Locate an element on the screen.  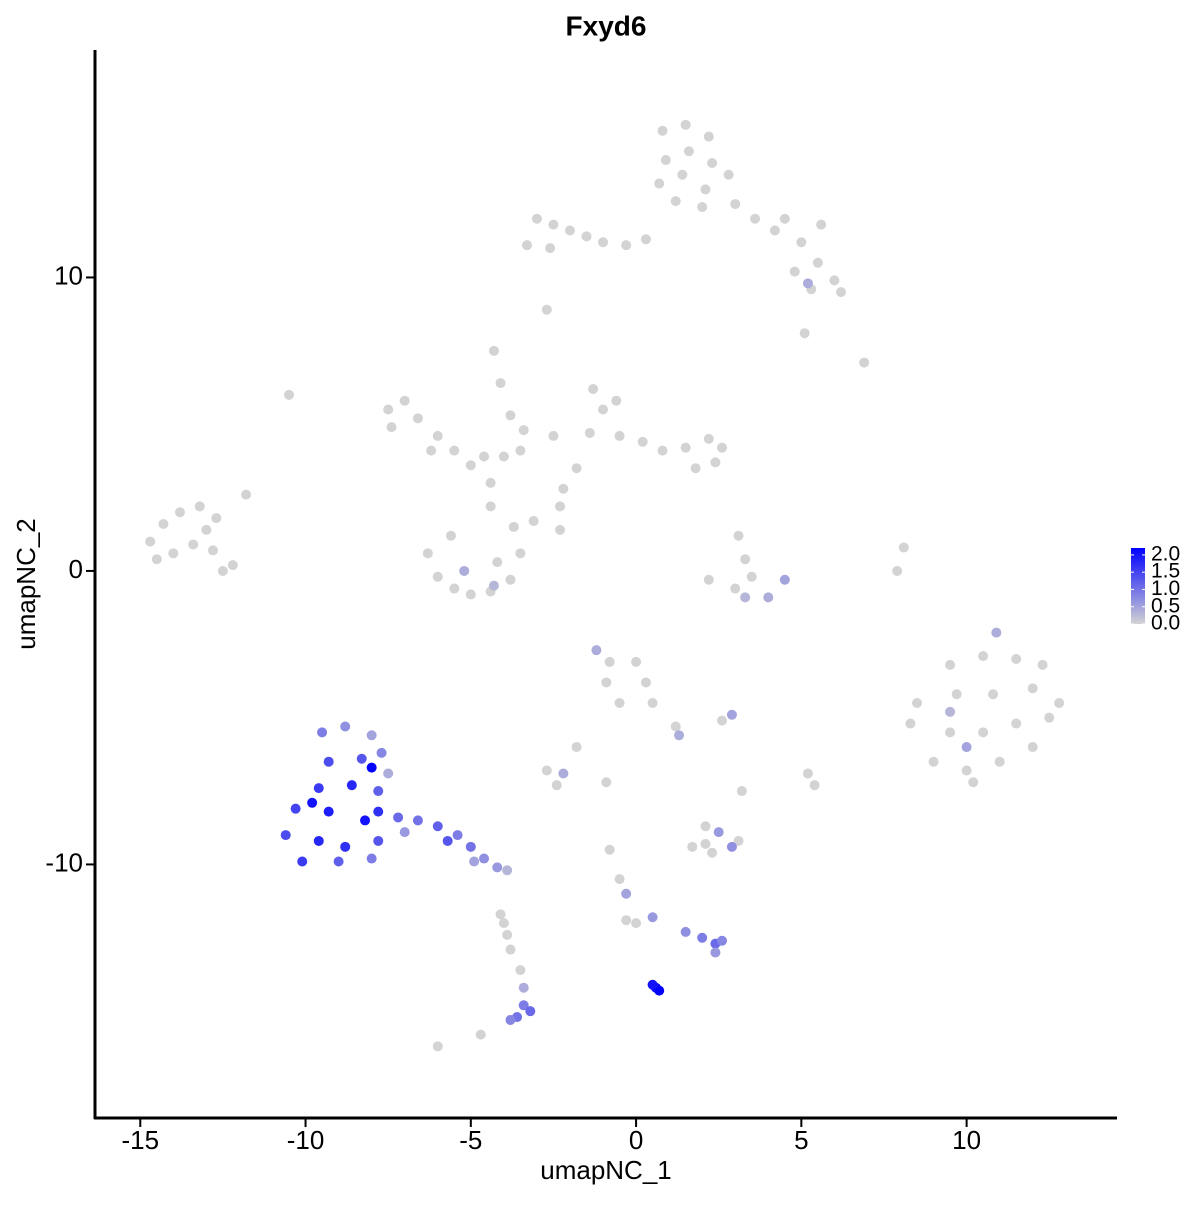
colorbar-tick-label: 2.0 is located at coordinates (1165, 553).